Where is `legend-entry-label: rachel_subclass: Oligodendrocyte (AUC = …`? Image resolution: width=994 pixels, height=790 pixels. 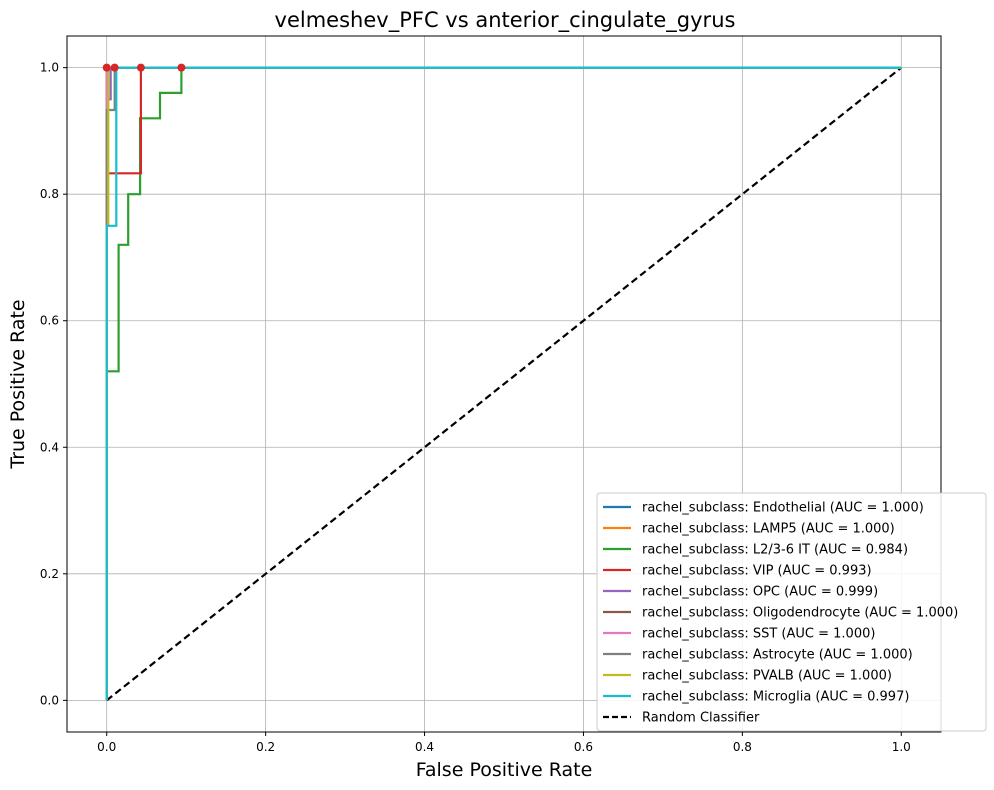 legend-entry-label: rachel_subclass: Oligodendrocyte (AUC = … is located at coordinates (800, 613).